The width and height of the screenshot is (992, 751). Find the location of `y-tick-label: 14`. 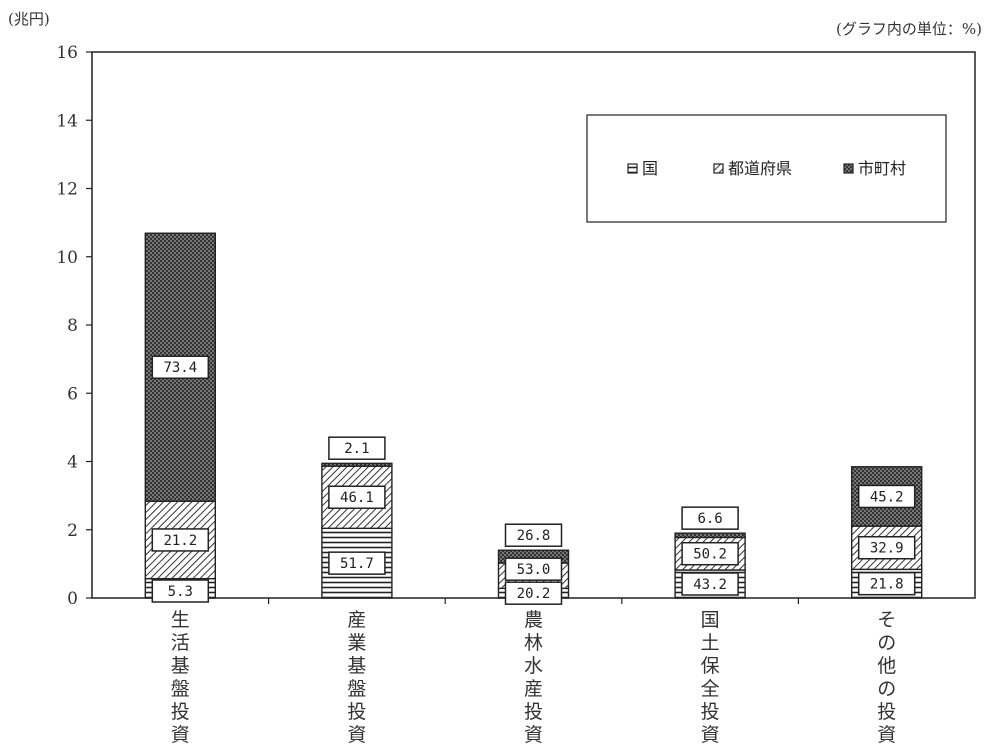

y-tick-label: 14 is located at coordinates (67, 121).